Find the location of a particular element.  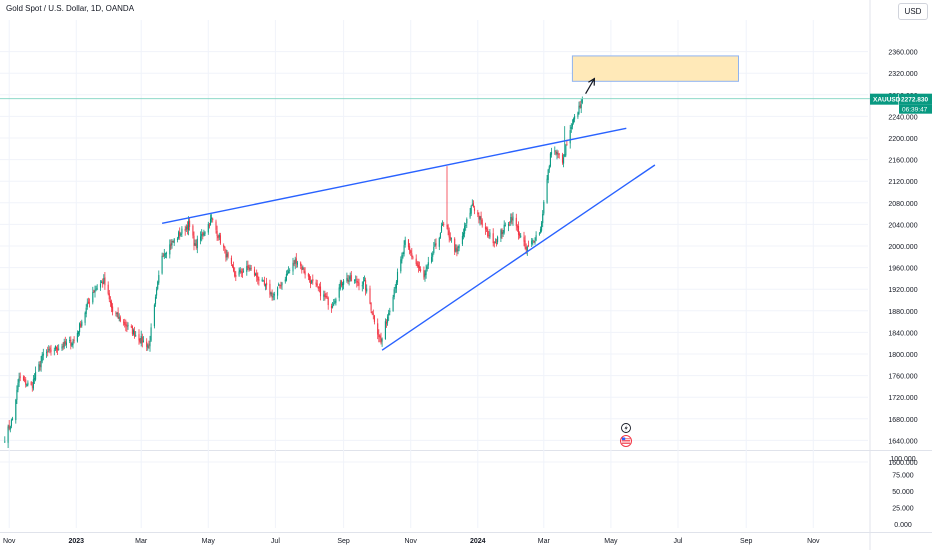

event-markers is located at coordinates (626, 435).